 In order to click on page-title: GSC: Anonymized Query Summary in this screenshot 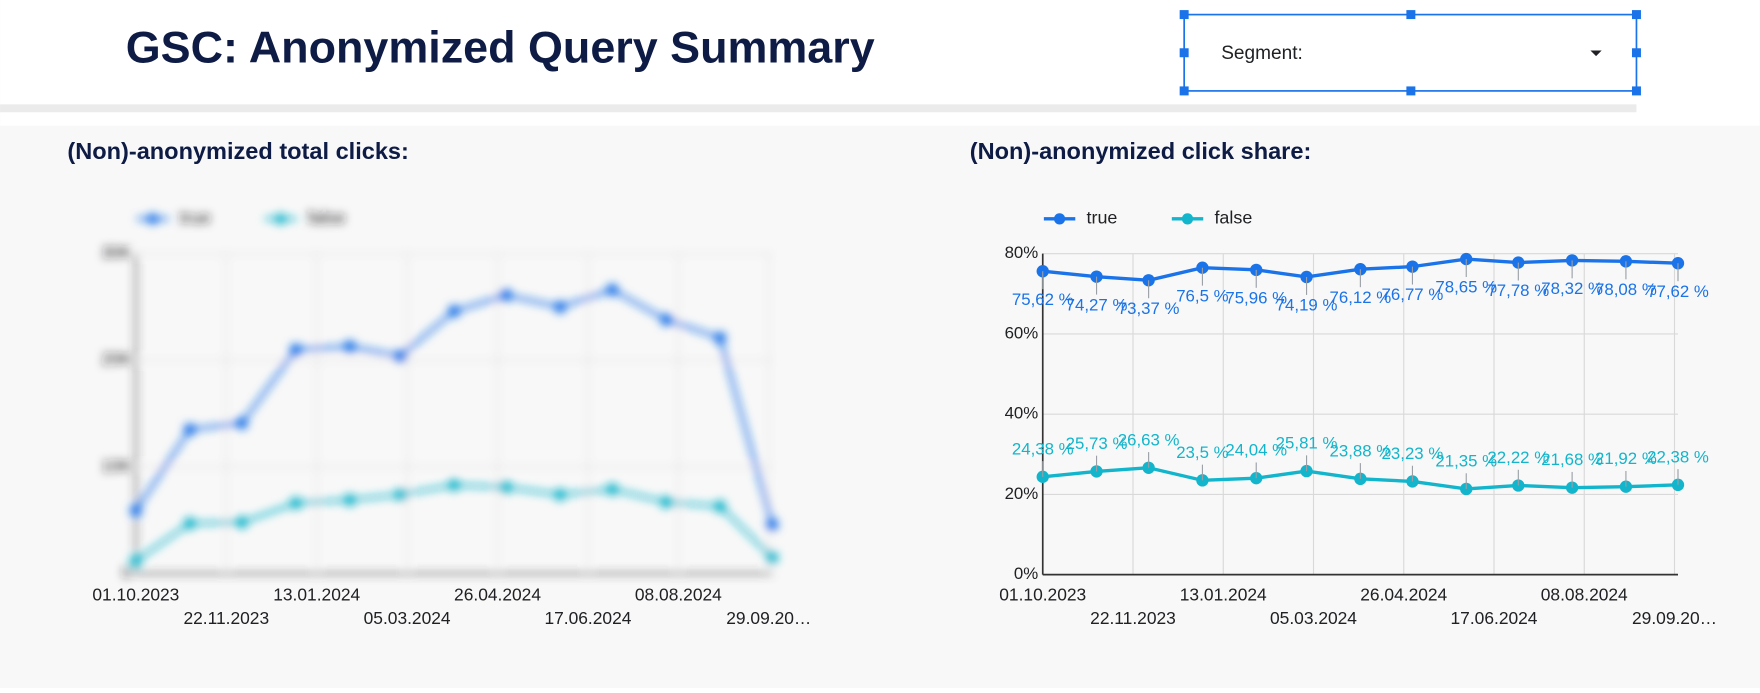, I will do `click(500, 46)`.